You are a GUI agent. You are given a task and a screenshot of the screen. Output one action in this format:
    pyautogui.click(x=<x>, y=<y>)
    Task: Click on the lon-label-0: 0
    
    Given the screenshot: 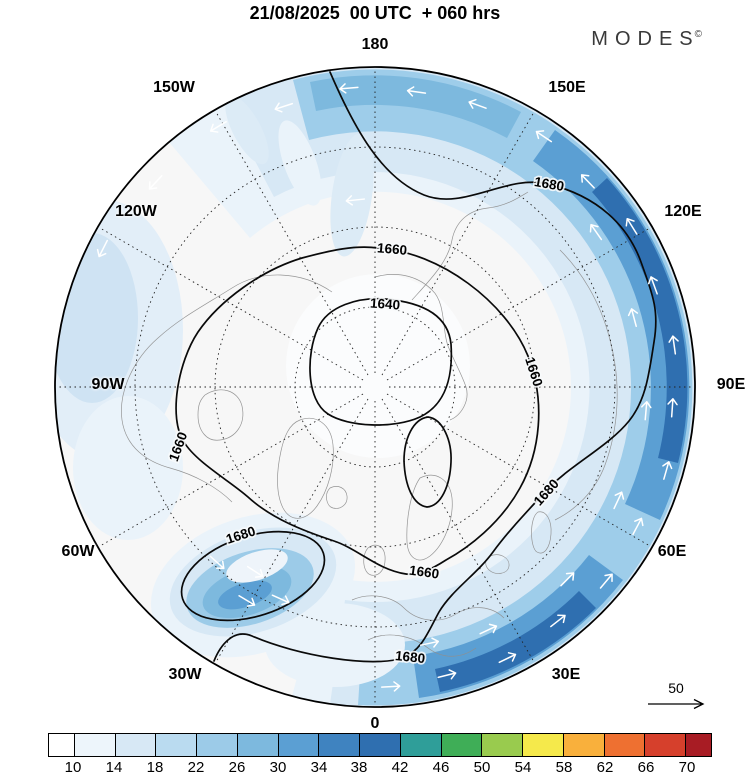 What is the action you would take?
    pyautogui.click(x=375, y=723)
    